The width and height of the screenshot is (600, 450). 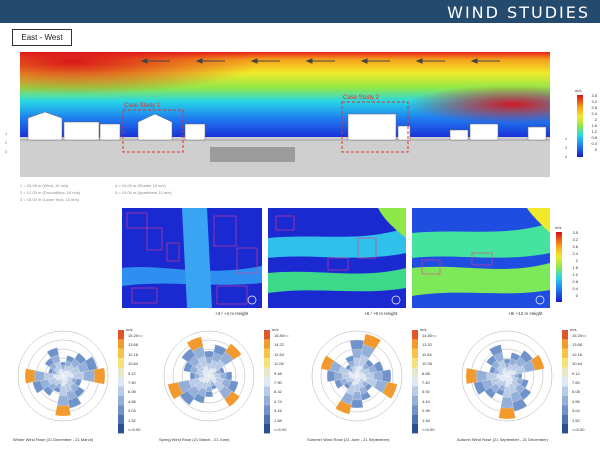 I want to click on plan-scale-unit: m/s, so click(x=558, y=227).